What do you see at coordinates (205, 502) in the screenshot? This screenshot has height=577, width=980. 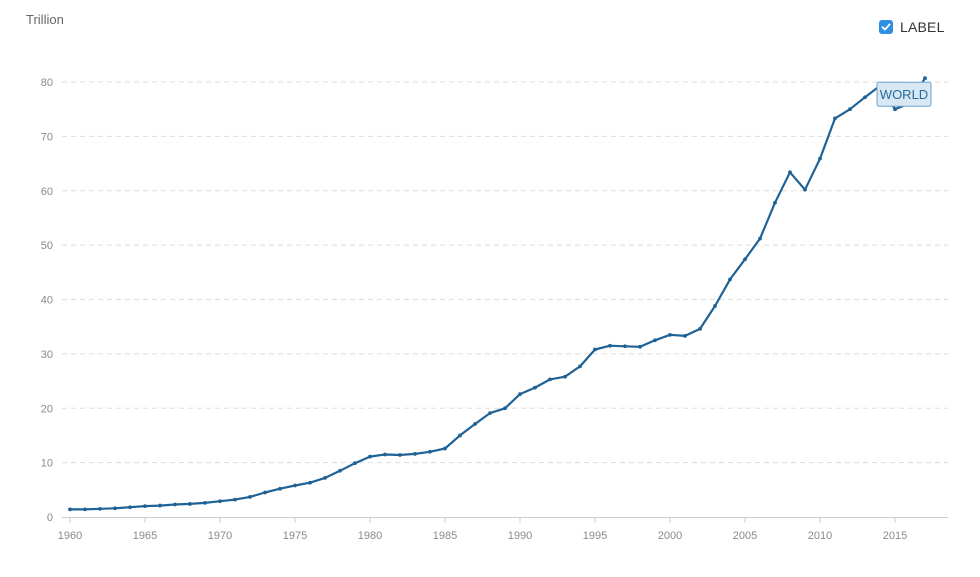 I see `data-point-1969` at bounding box center [205, 502].